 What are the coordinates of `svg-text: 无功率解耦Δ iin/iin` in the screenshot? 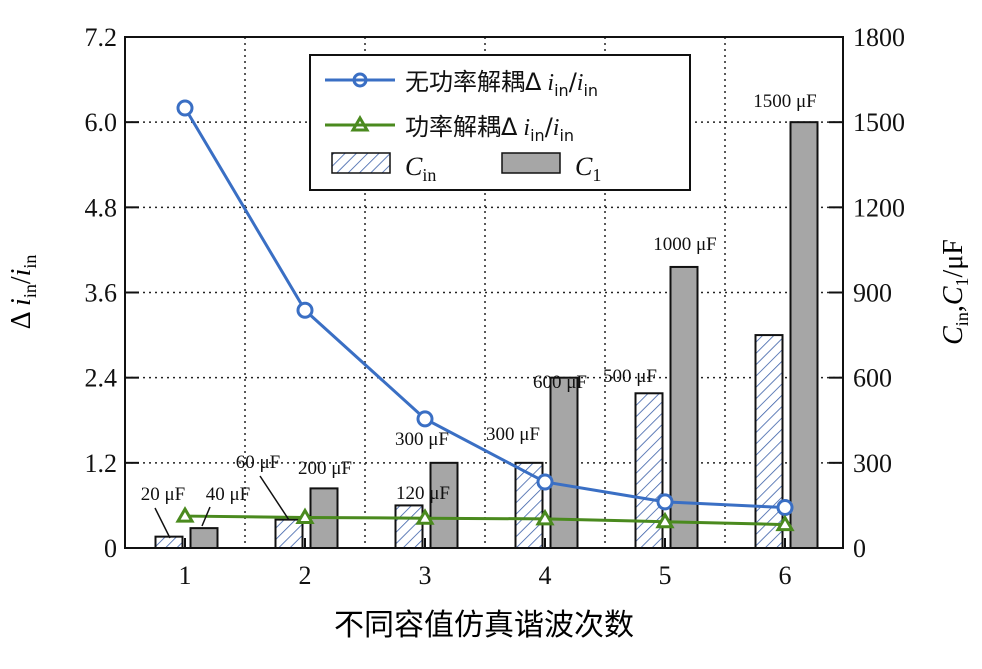 It's located at (501, 84).